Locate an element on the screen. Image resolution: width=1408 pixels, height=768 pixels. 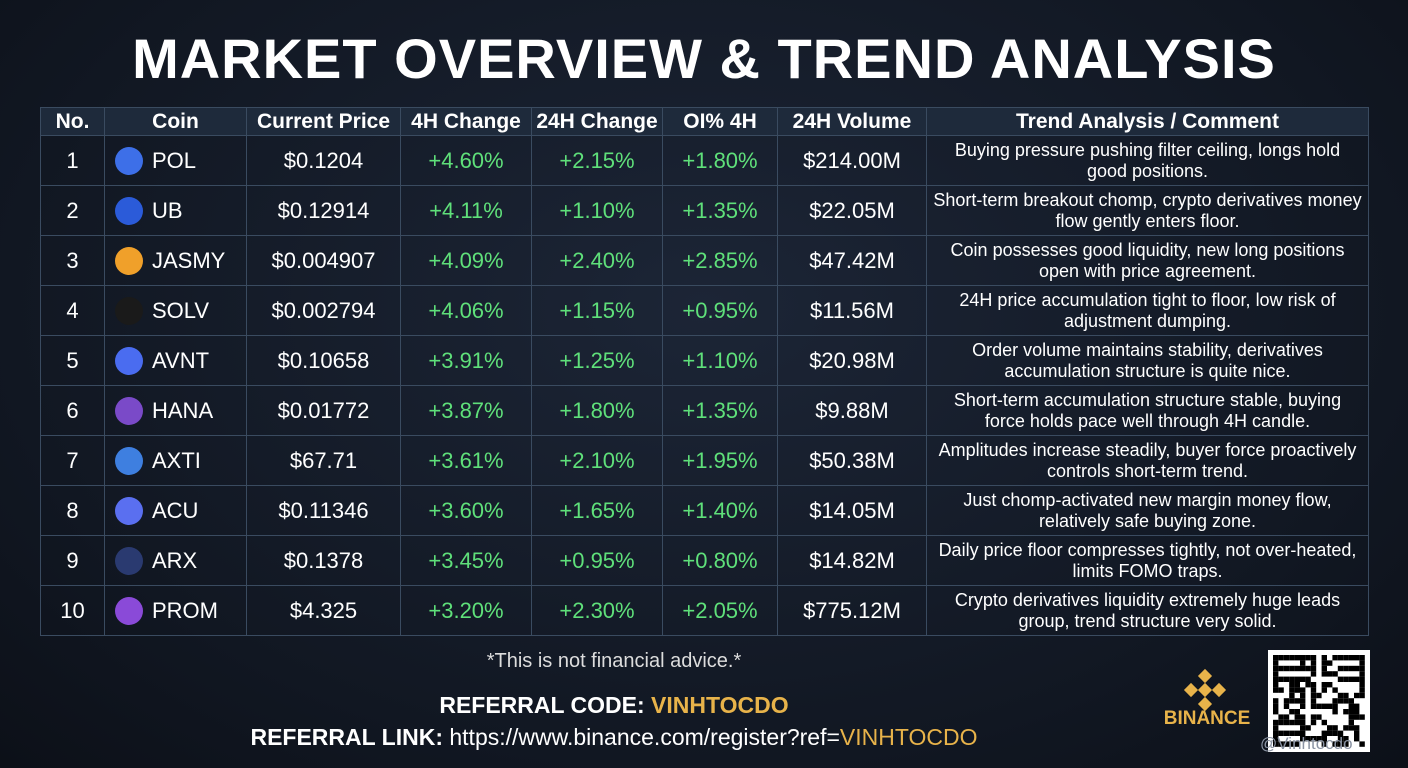
binance-logo is located at coordinates (1205, 690).